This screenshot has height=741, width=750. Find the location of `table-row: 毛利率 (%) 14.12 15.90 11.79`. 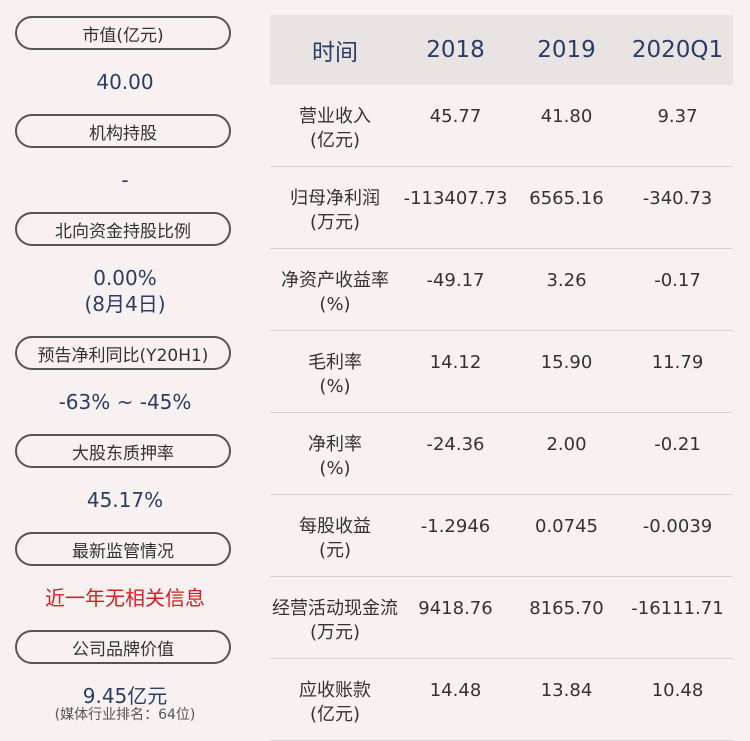

table-row: 毛利率 (%) 14.12 15.90 11.79 is located at coordinates (501, 372).